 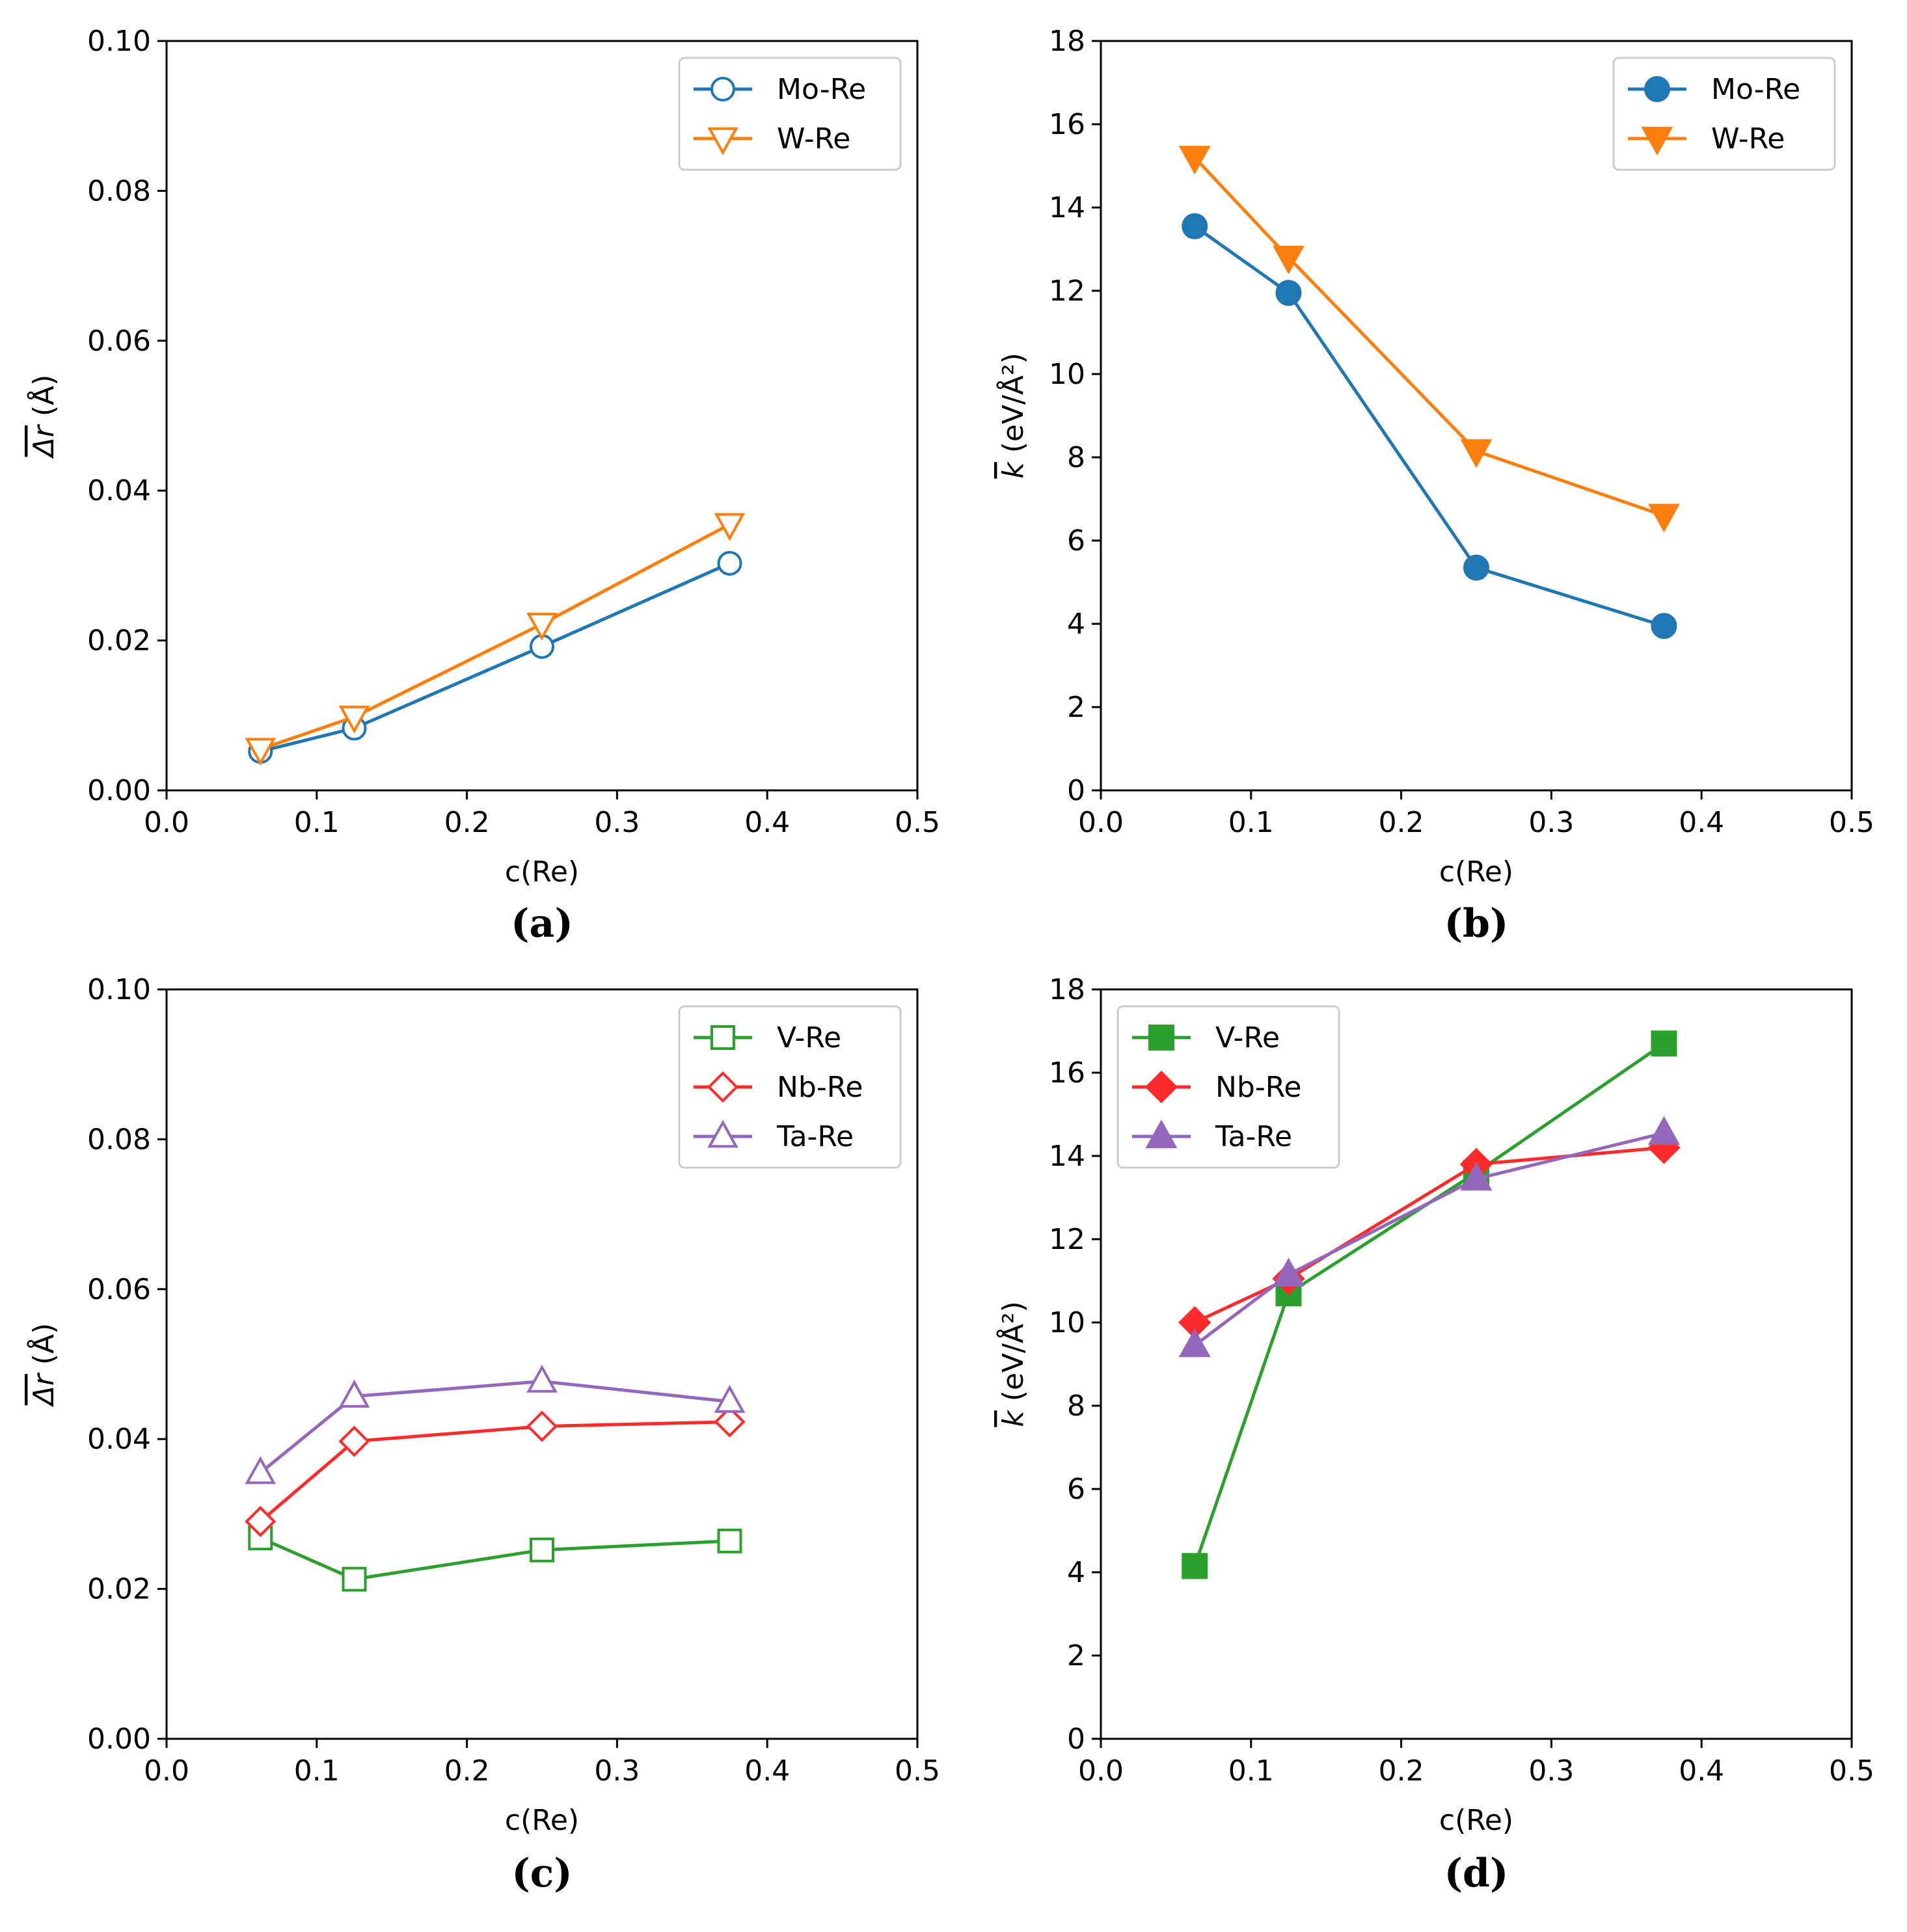 I want to click on legend-marker-Nb-Re, so click(x=1161, y=1087).